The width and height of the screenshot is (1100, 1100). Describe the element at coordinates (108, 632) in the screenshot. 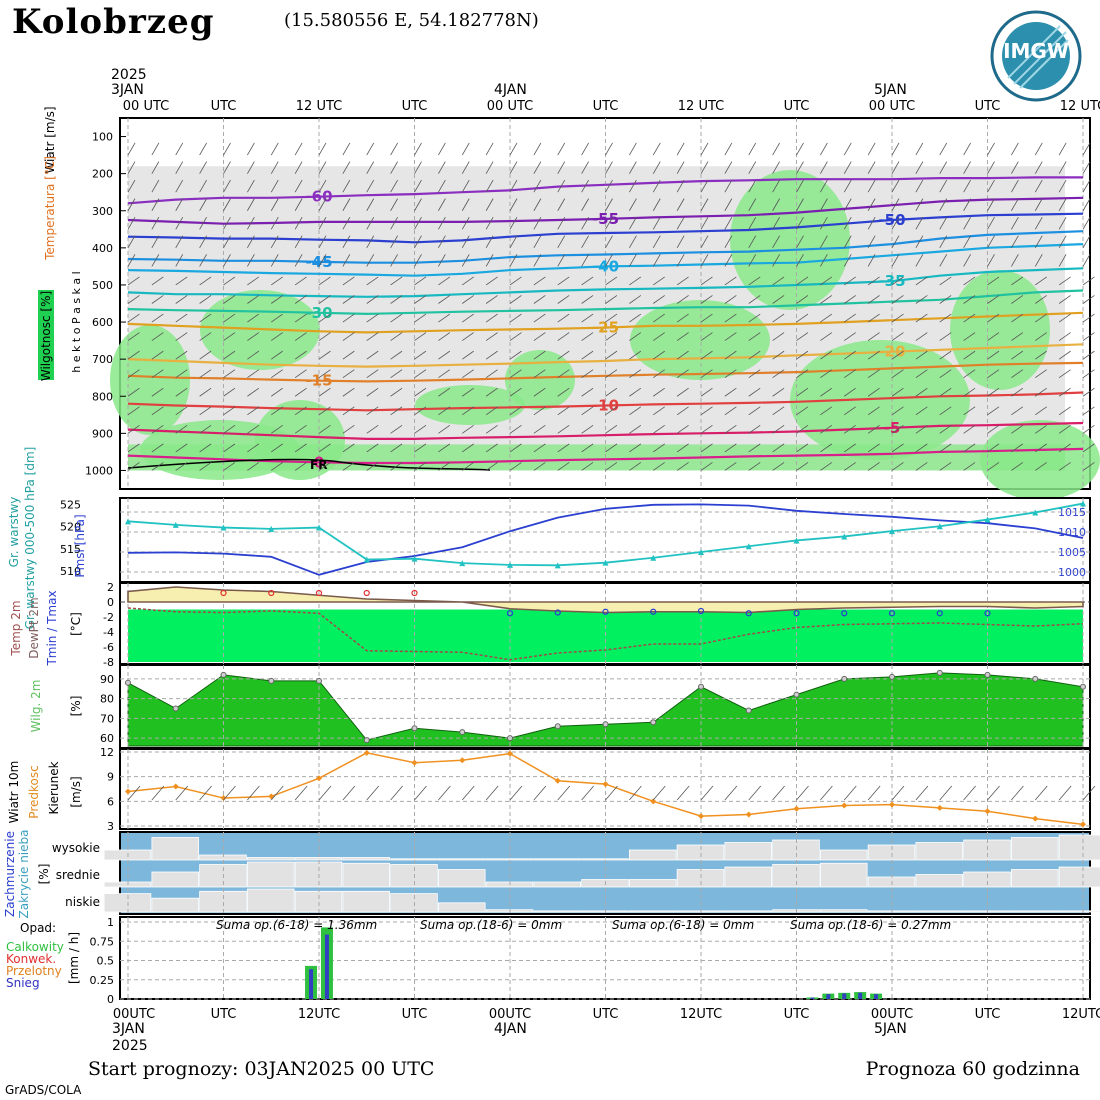

I see `temp-tick: -4` at that location.